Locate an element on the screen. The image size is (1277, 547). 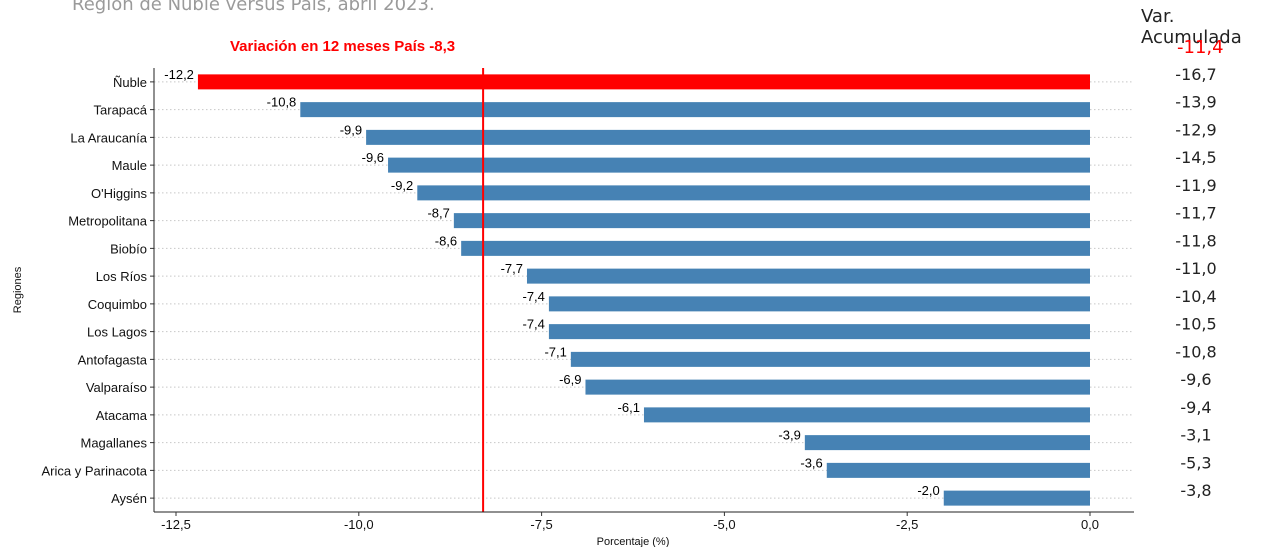
country-cumulative-value: -11,4 is located at coordinates (1200, 47).